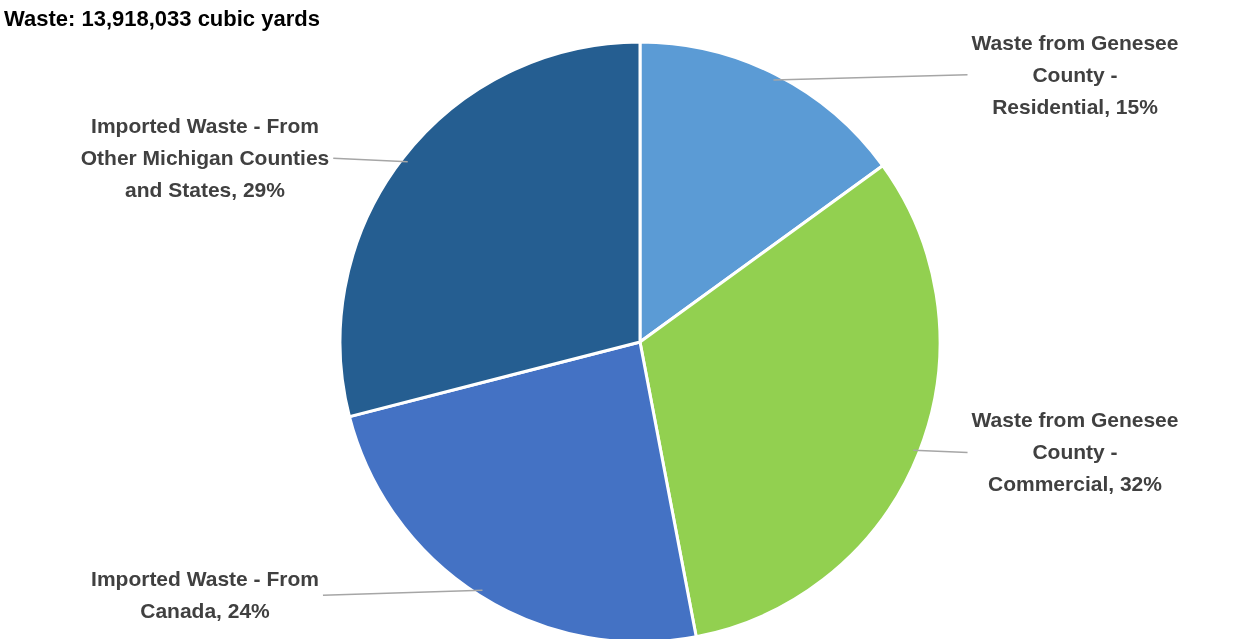 Image resolution: width=1238 pixels, height=639 pixels. What do you see at coordinates (205, 595) in the screenshot?
I see `slice-label: Imported Waste - From Canada, 24%` at bounding box center [205, 595].